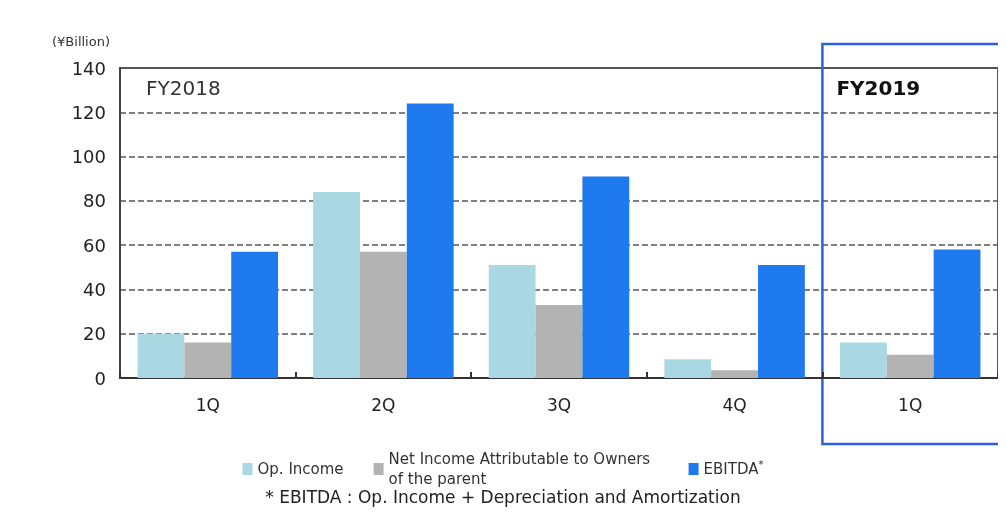 Image resolution: width=1006 pixels, height=524 pixels. Describe the element at coordinates (81, 41) in the screenshot. I see `y-axis-title: (¥Billion)` at that location.